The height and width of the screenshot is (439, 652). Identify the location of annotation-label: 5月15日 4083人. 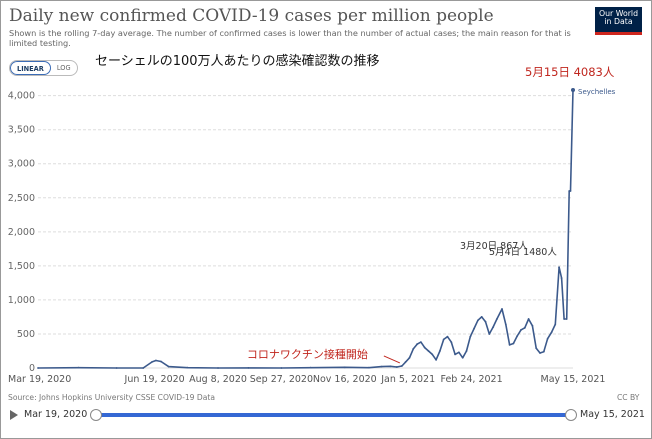
(570, 72).